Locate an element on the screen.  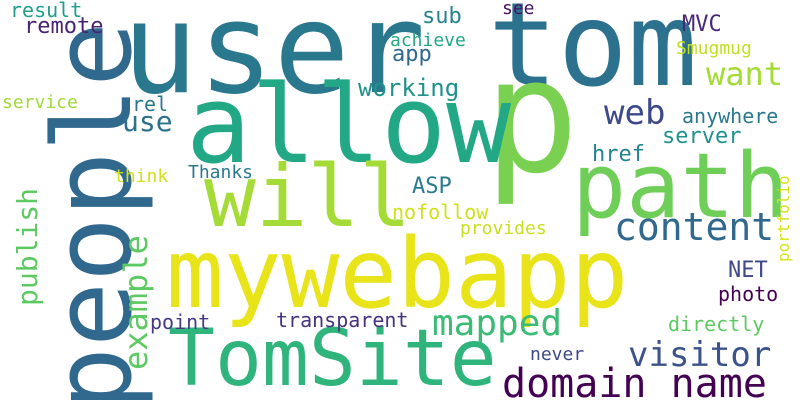
word-mvc: MVC is located at coordinates (702, 24).